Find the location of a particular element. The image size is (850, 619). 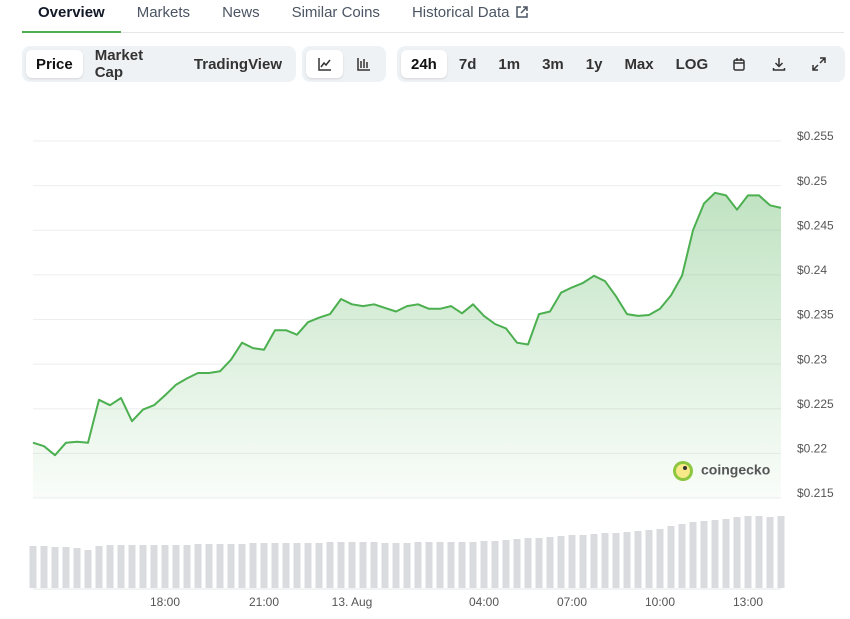

chart-mode-button: TradingView is located at coordinates (238, 64).